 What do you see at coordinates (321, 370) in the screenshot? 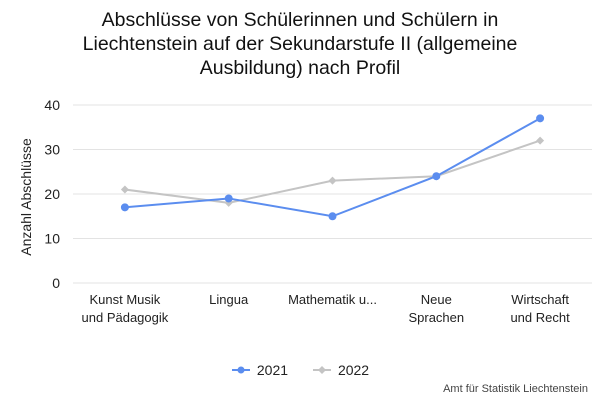
I see `legend-marker-2022` at bounding box center [321, 370].